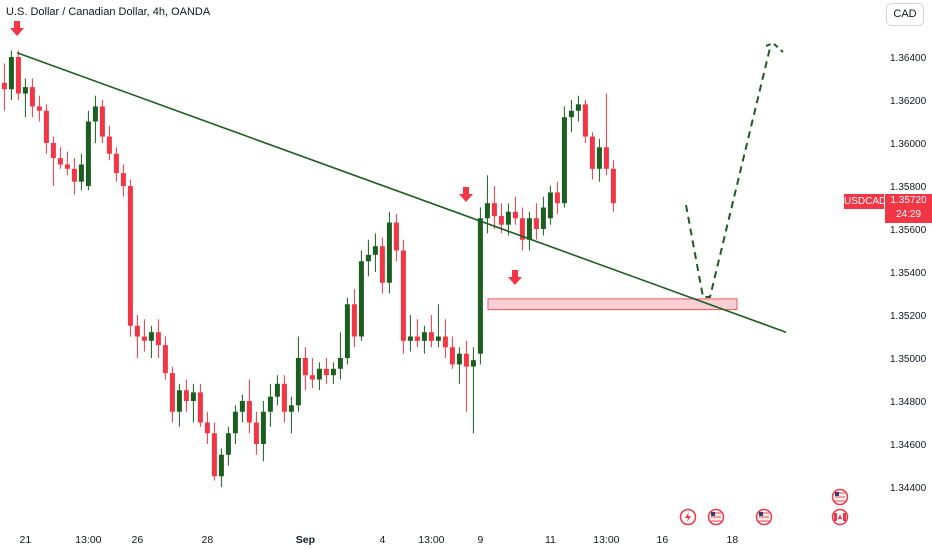  I want to click on us-flag-icon, so click(840, 497).